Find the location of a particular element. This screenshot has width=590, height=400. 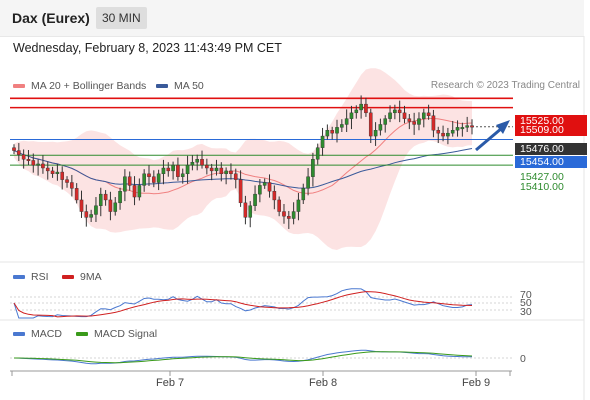

legend-label-rsi: RSI is located at coordinates (40, 277).